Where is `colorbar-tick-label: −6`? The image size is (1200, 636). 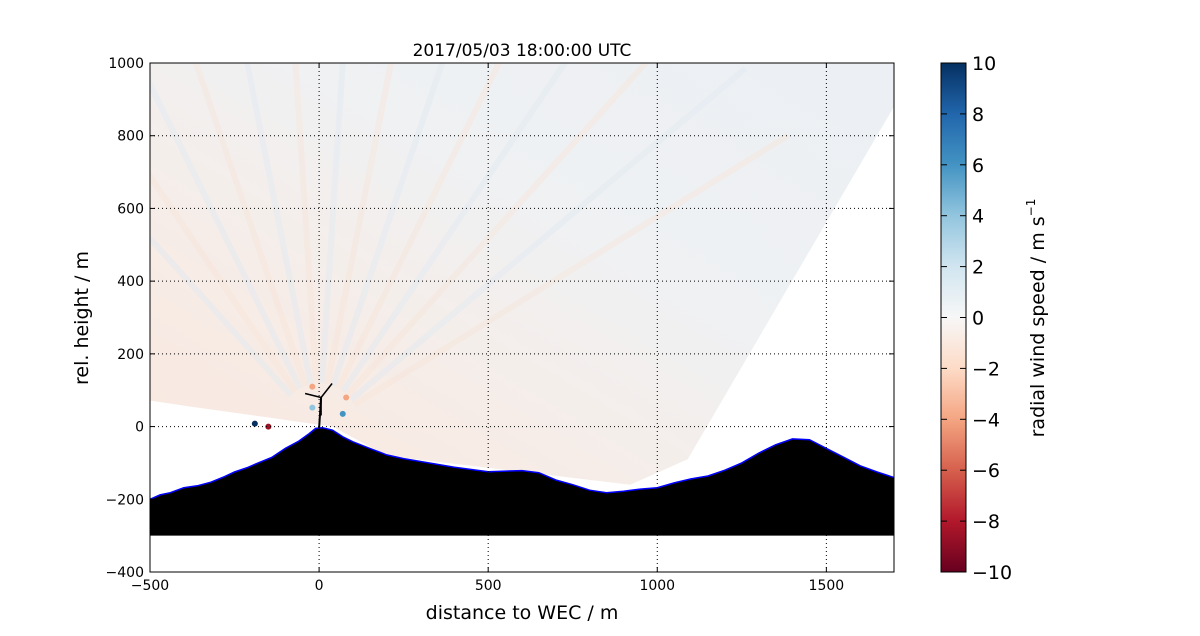
colorbar-tick-label: −6 is located at coordinates (986, 471).